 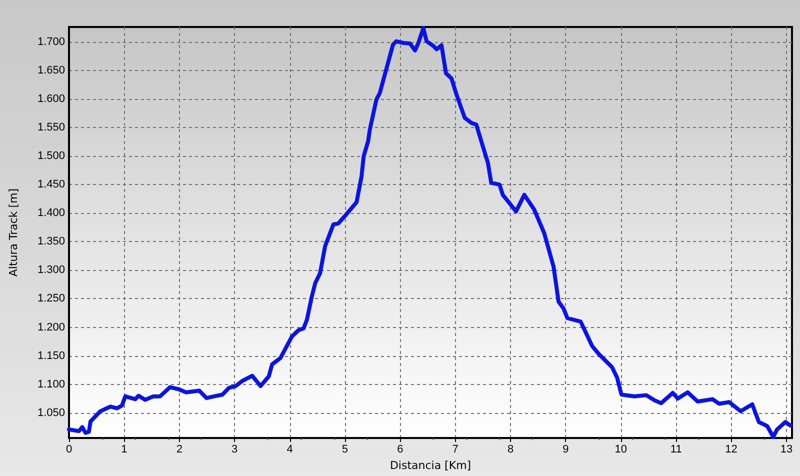 I want to click on x-tick-label: 9, so click(x=565, y=450).